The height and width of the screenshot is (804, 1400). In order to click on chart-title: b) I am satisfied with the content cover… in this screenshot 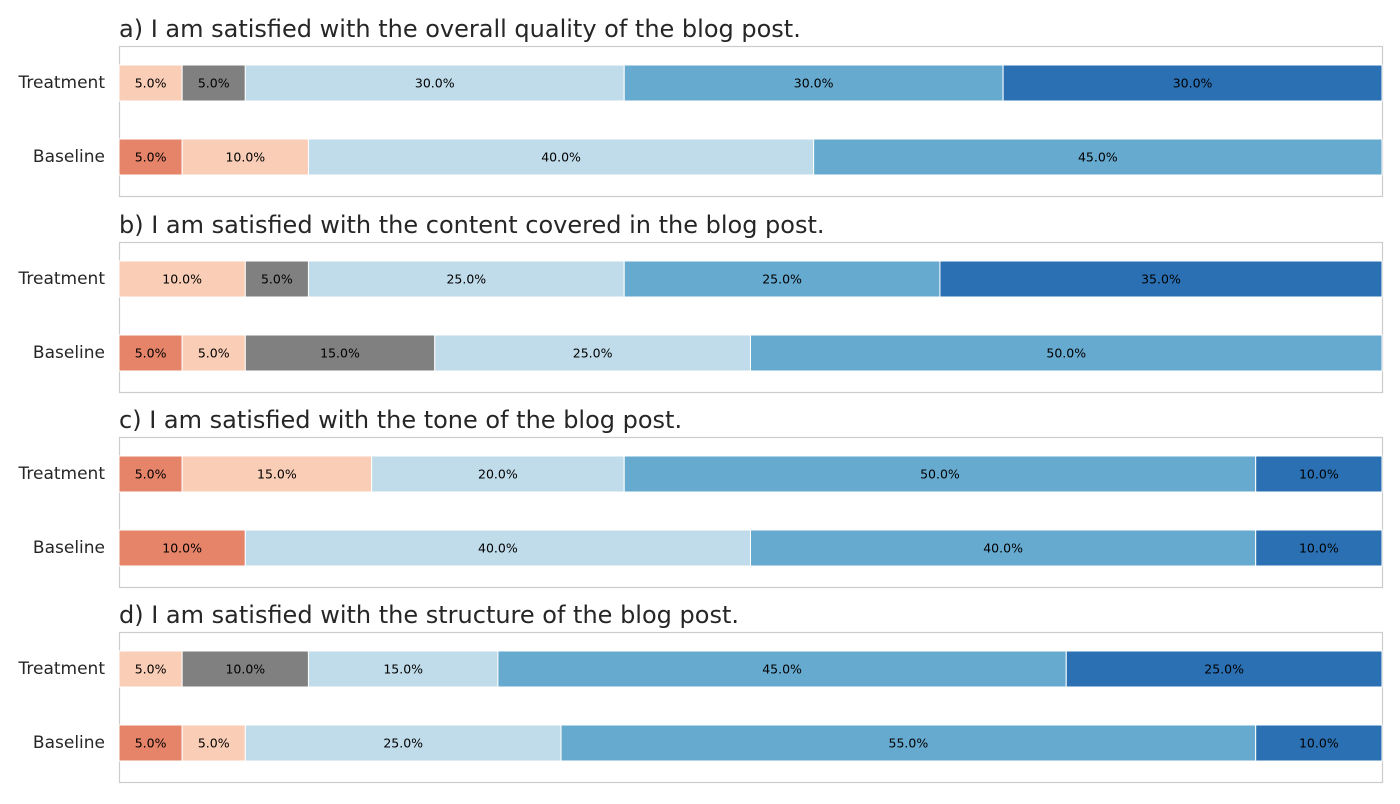, I will do `click(472, 225)`.